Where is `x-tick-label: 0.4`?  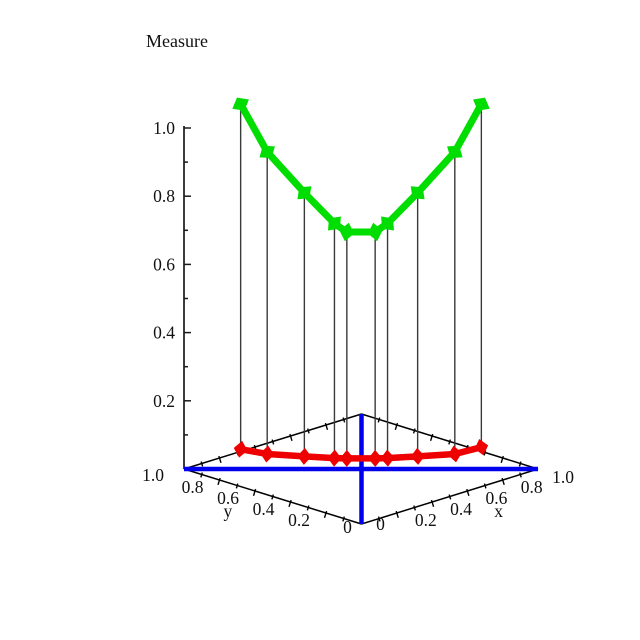 x-tick-label: 0.4 is located at coordinates (461, 509).